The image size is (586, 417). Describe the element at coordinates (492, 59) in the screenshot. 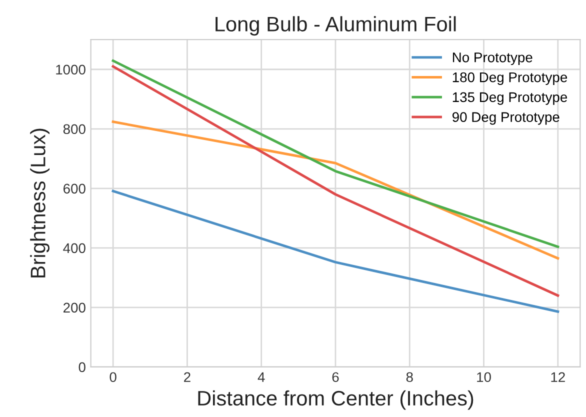

I see `legend-label: No Prototype` at that location.